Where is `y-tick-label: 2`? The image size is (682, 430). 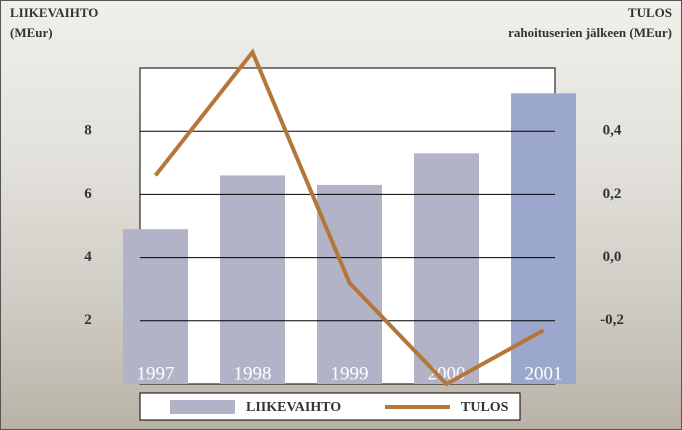
y-tick-label: 2 is located at coordinates (88, 320).